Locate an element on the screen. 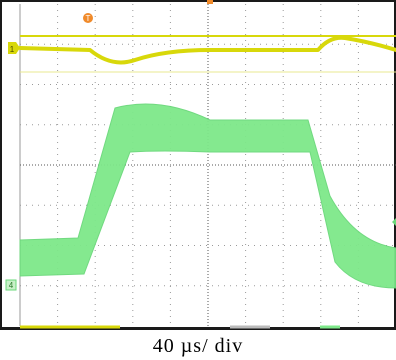  trigger-position-tick is located at coordinates (210, 2).